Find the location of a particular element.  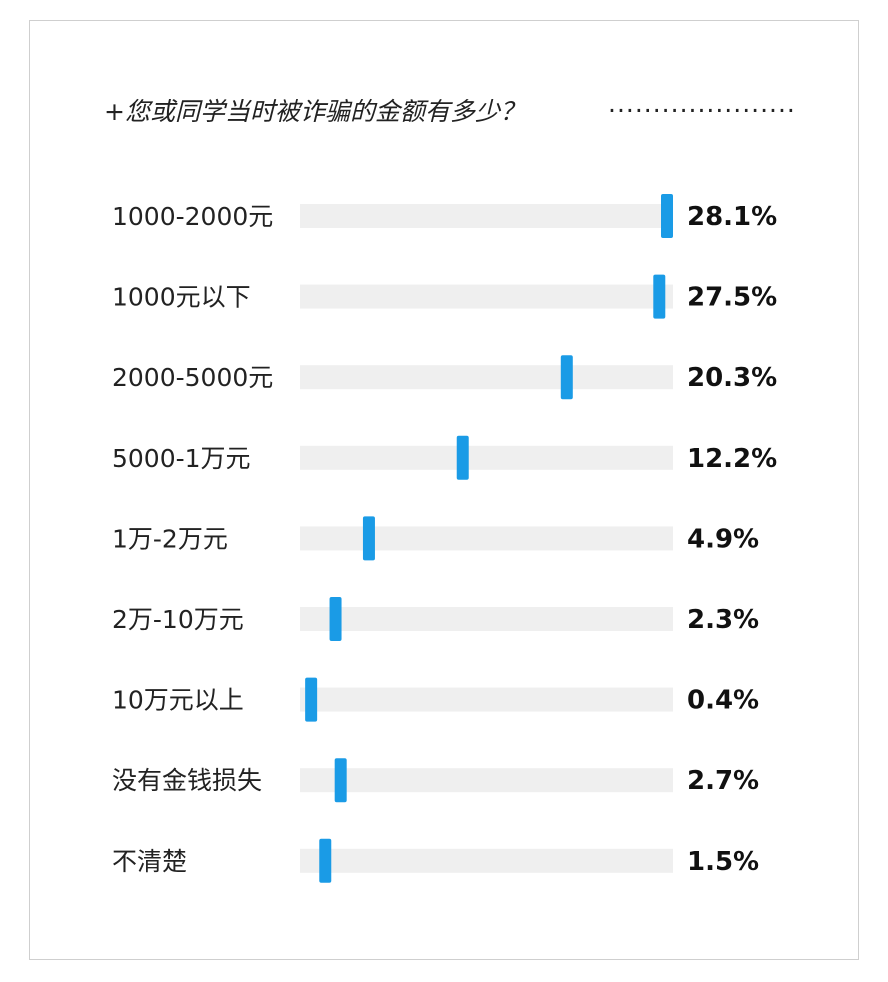

category-label: 1万-2万元 is located at coordinates (170, 538).